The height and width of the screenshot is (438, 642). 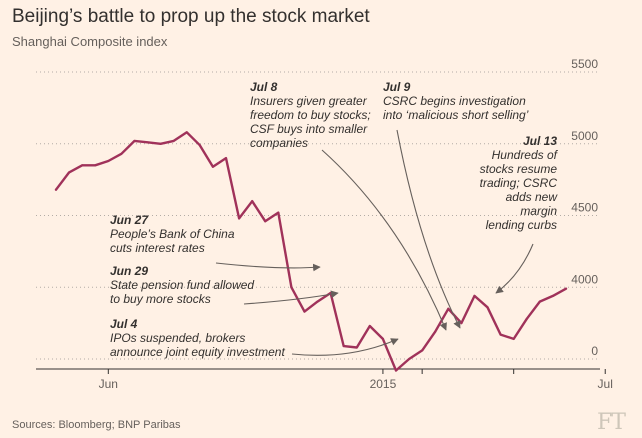 What do you see at coordinates (538, 211) in the screenshot?
I see `annotation-text: margin` at bounding box center [538, 211].